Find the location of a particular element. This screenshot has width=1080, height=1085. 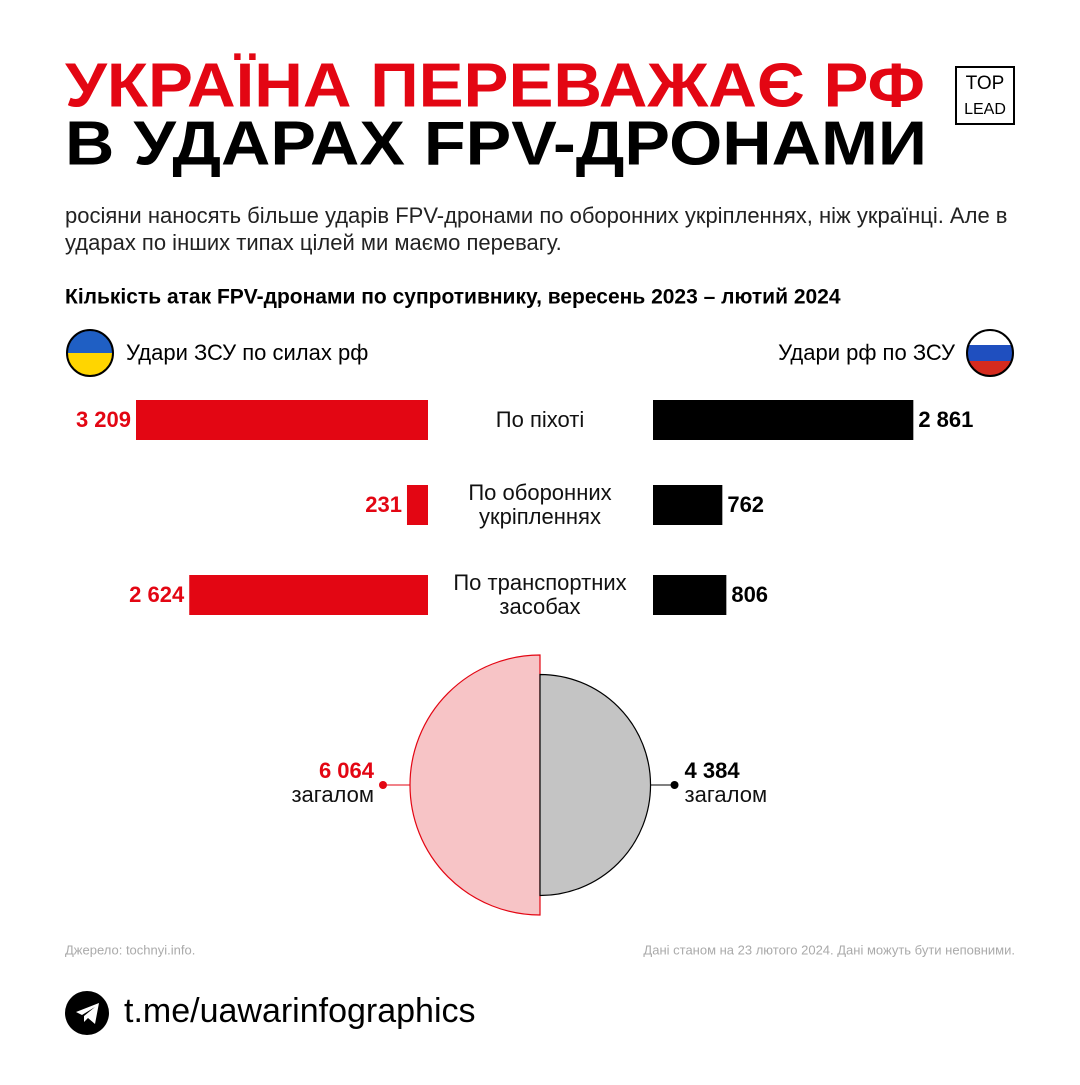

flag-ua is located at coordinates (90, 353).